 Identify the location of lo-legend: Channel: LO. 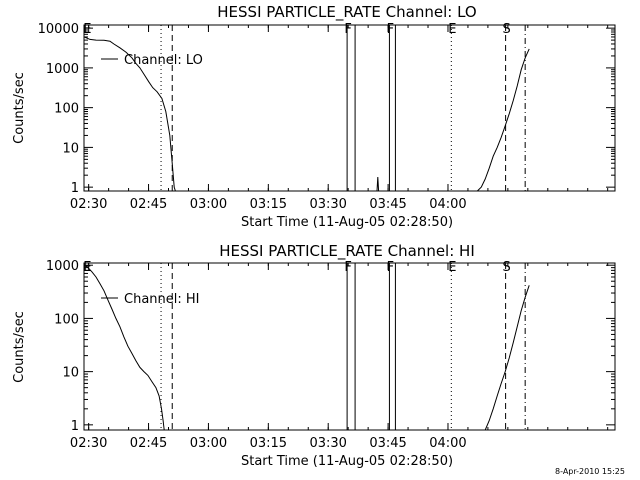
(152, 60).